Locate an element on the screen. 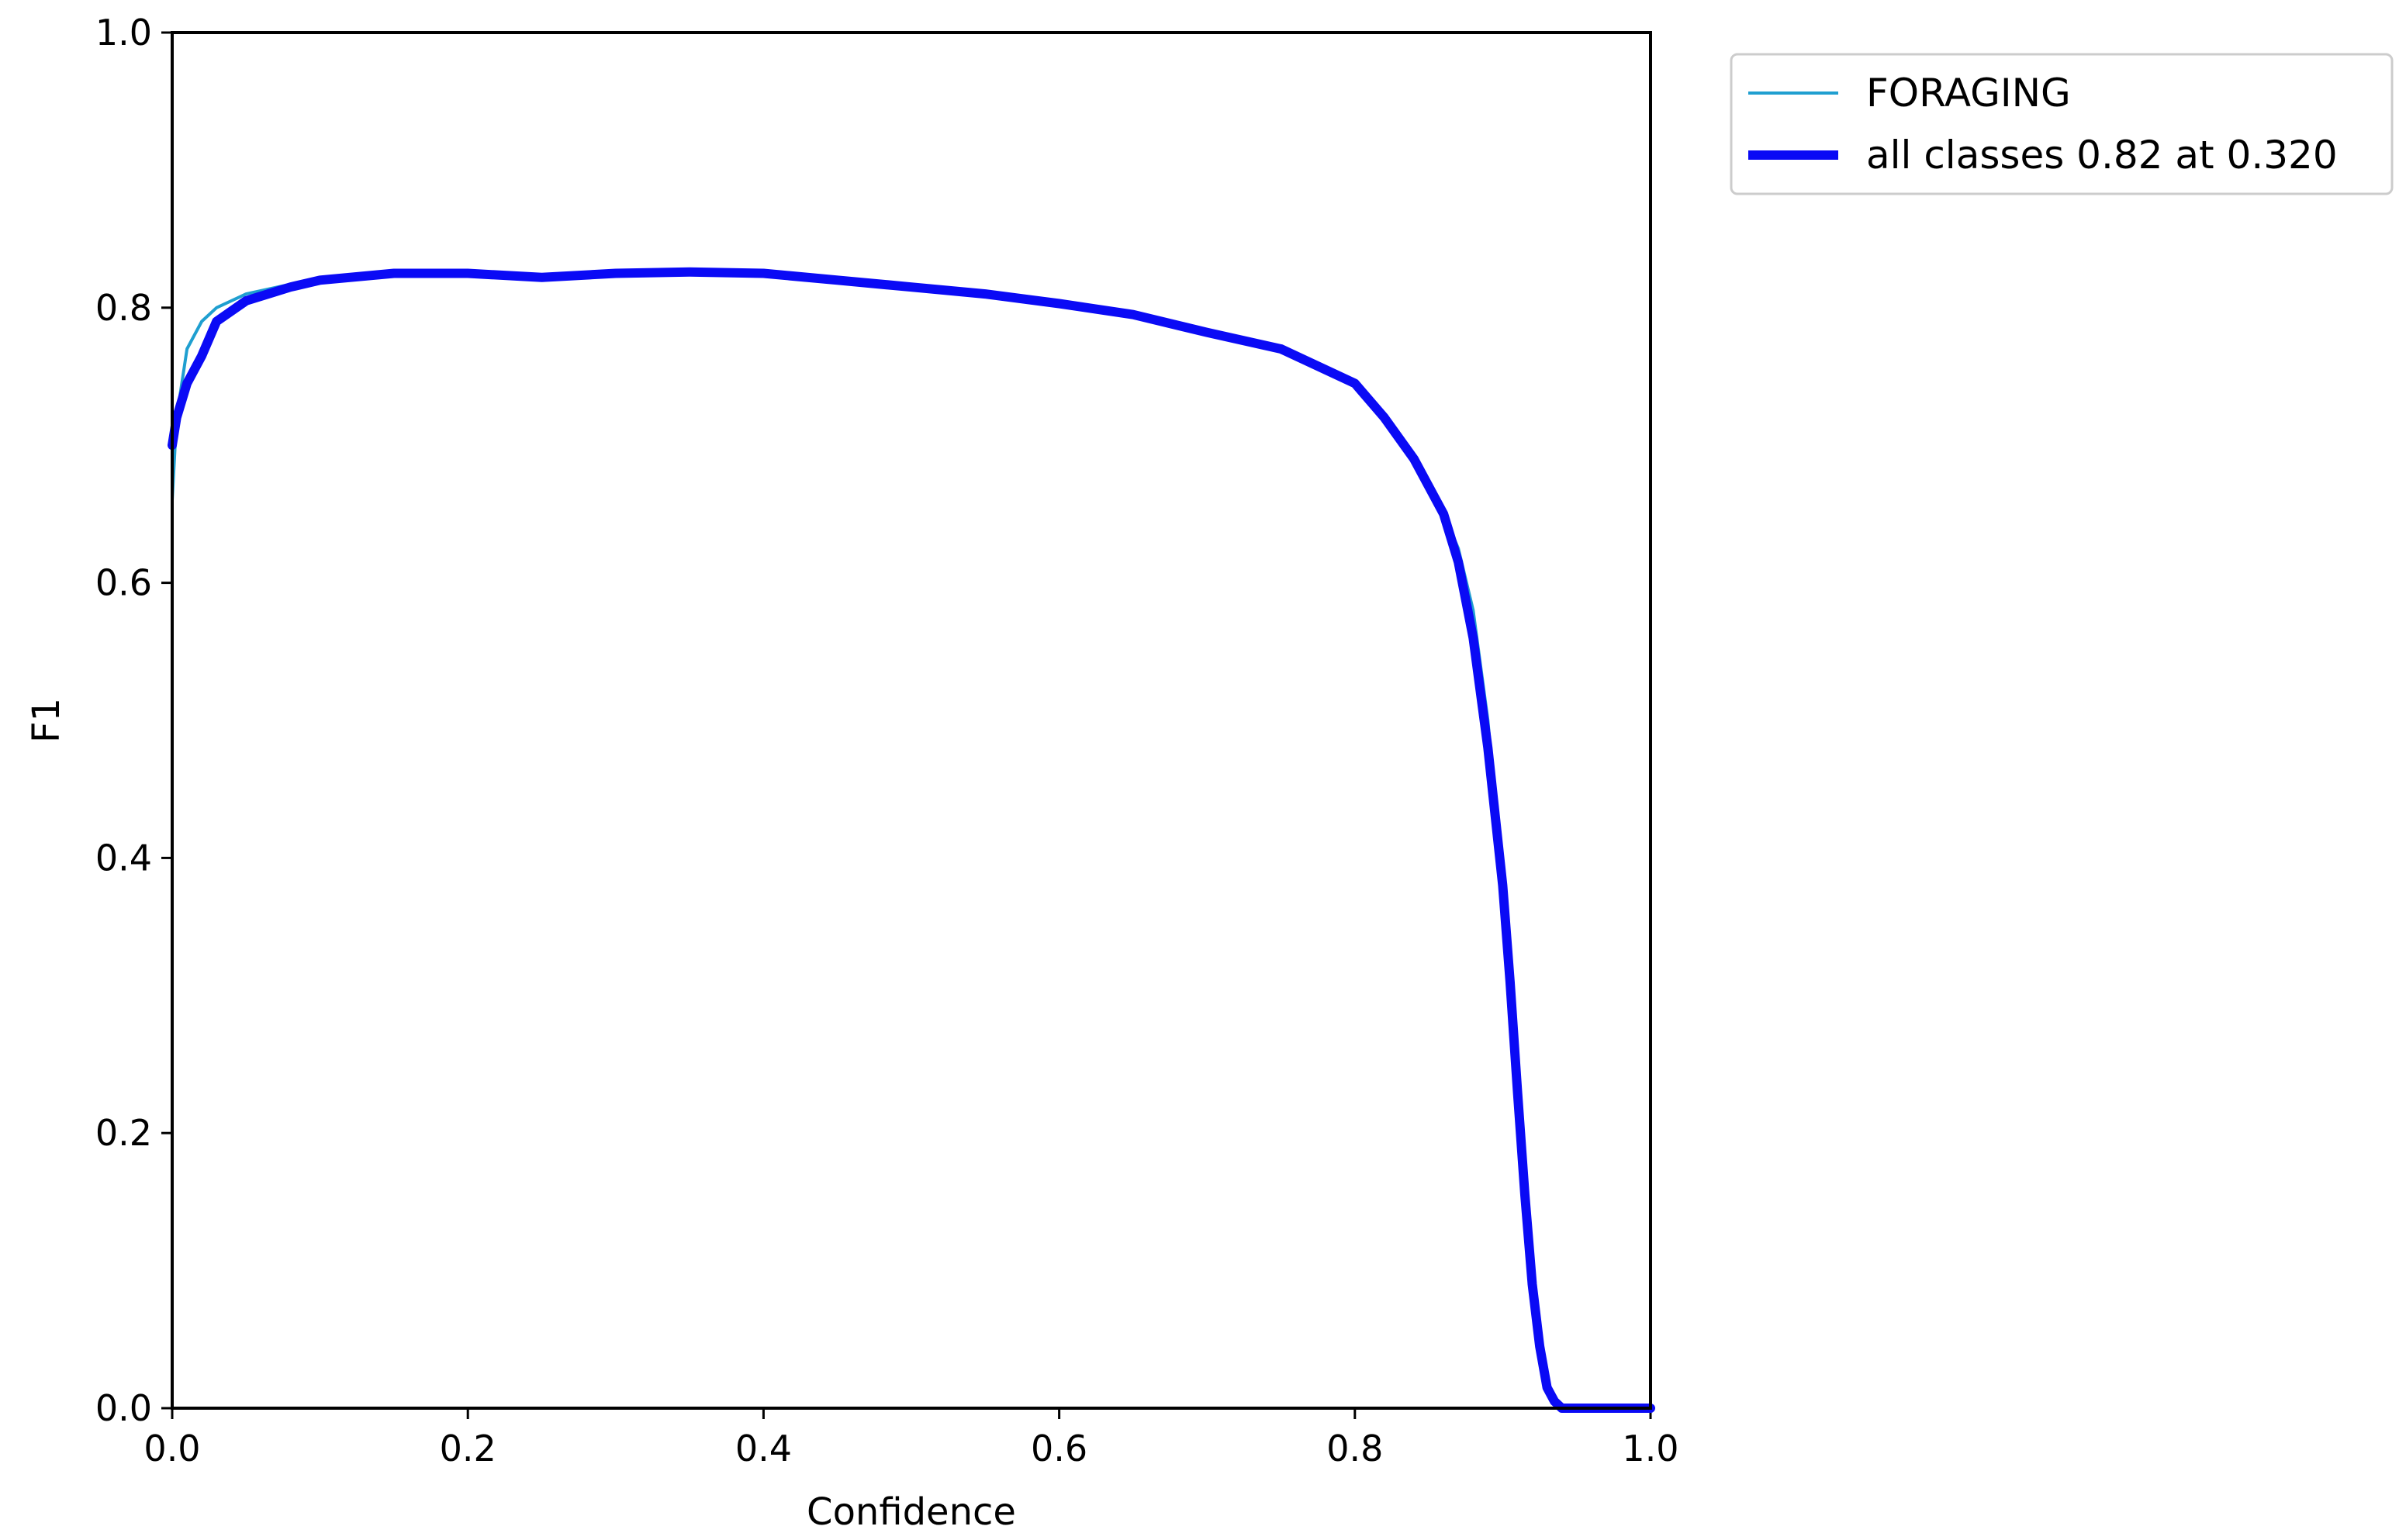 The height and width of the screenshot is (1540, 2406). y-tick-label: 1.0 is located at coordinates (123, 33).